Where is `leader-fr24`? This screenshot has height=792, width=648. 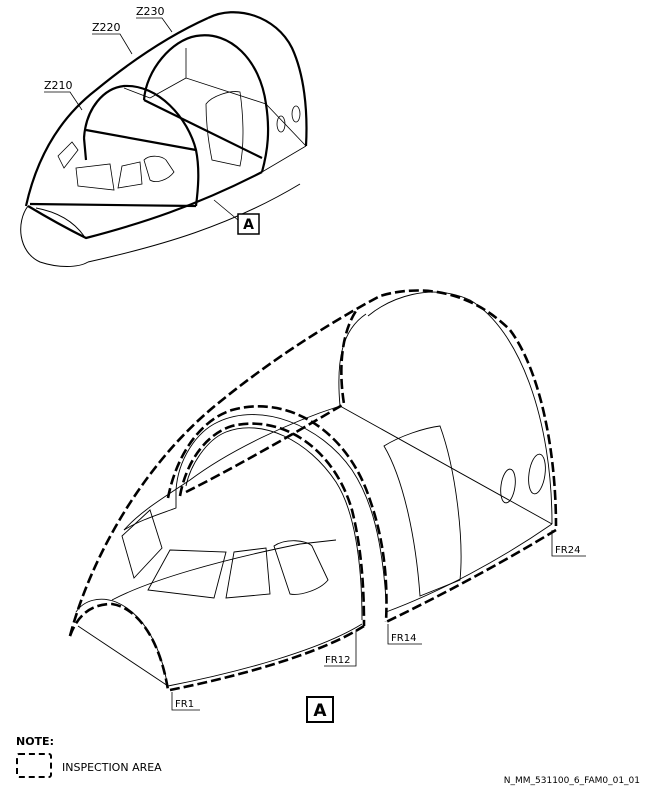
leader-fr24 is located at coordinates (568, 543).